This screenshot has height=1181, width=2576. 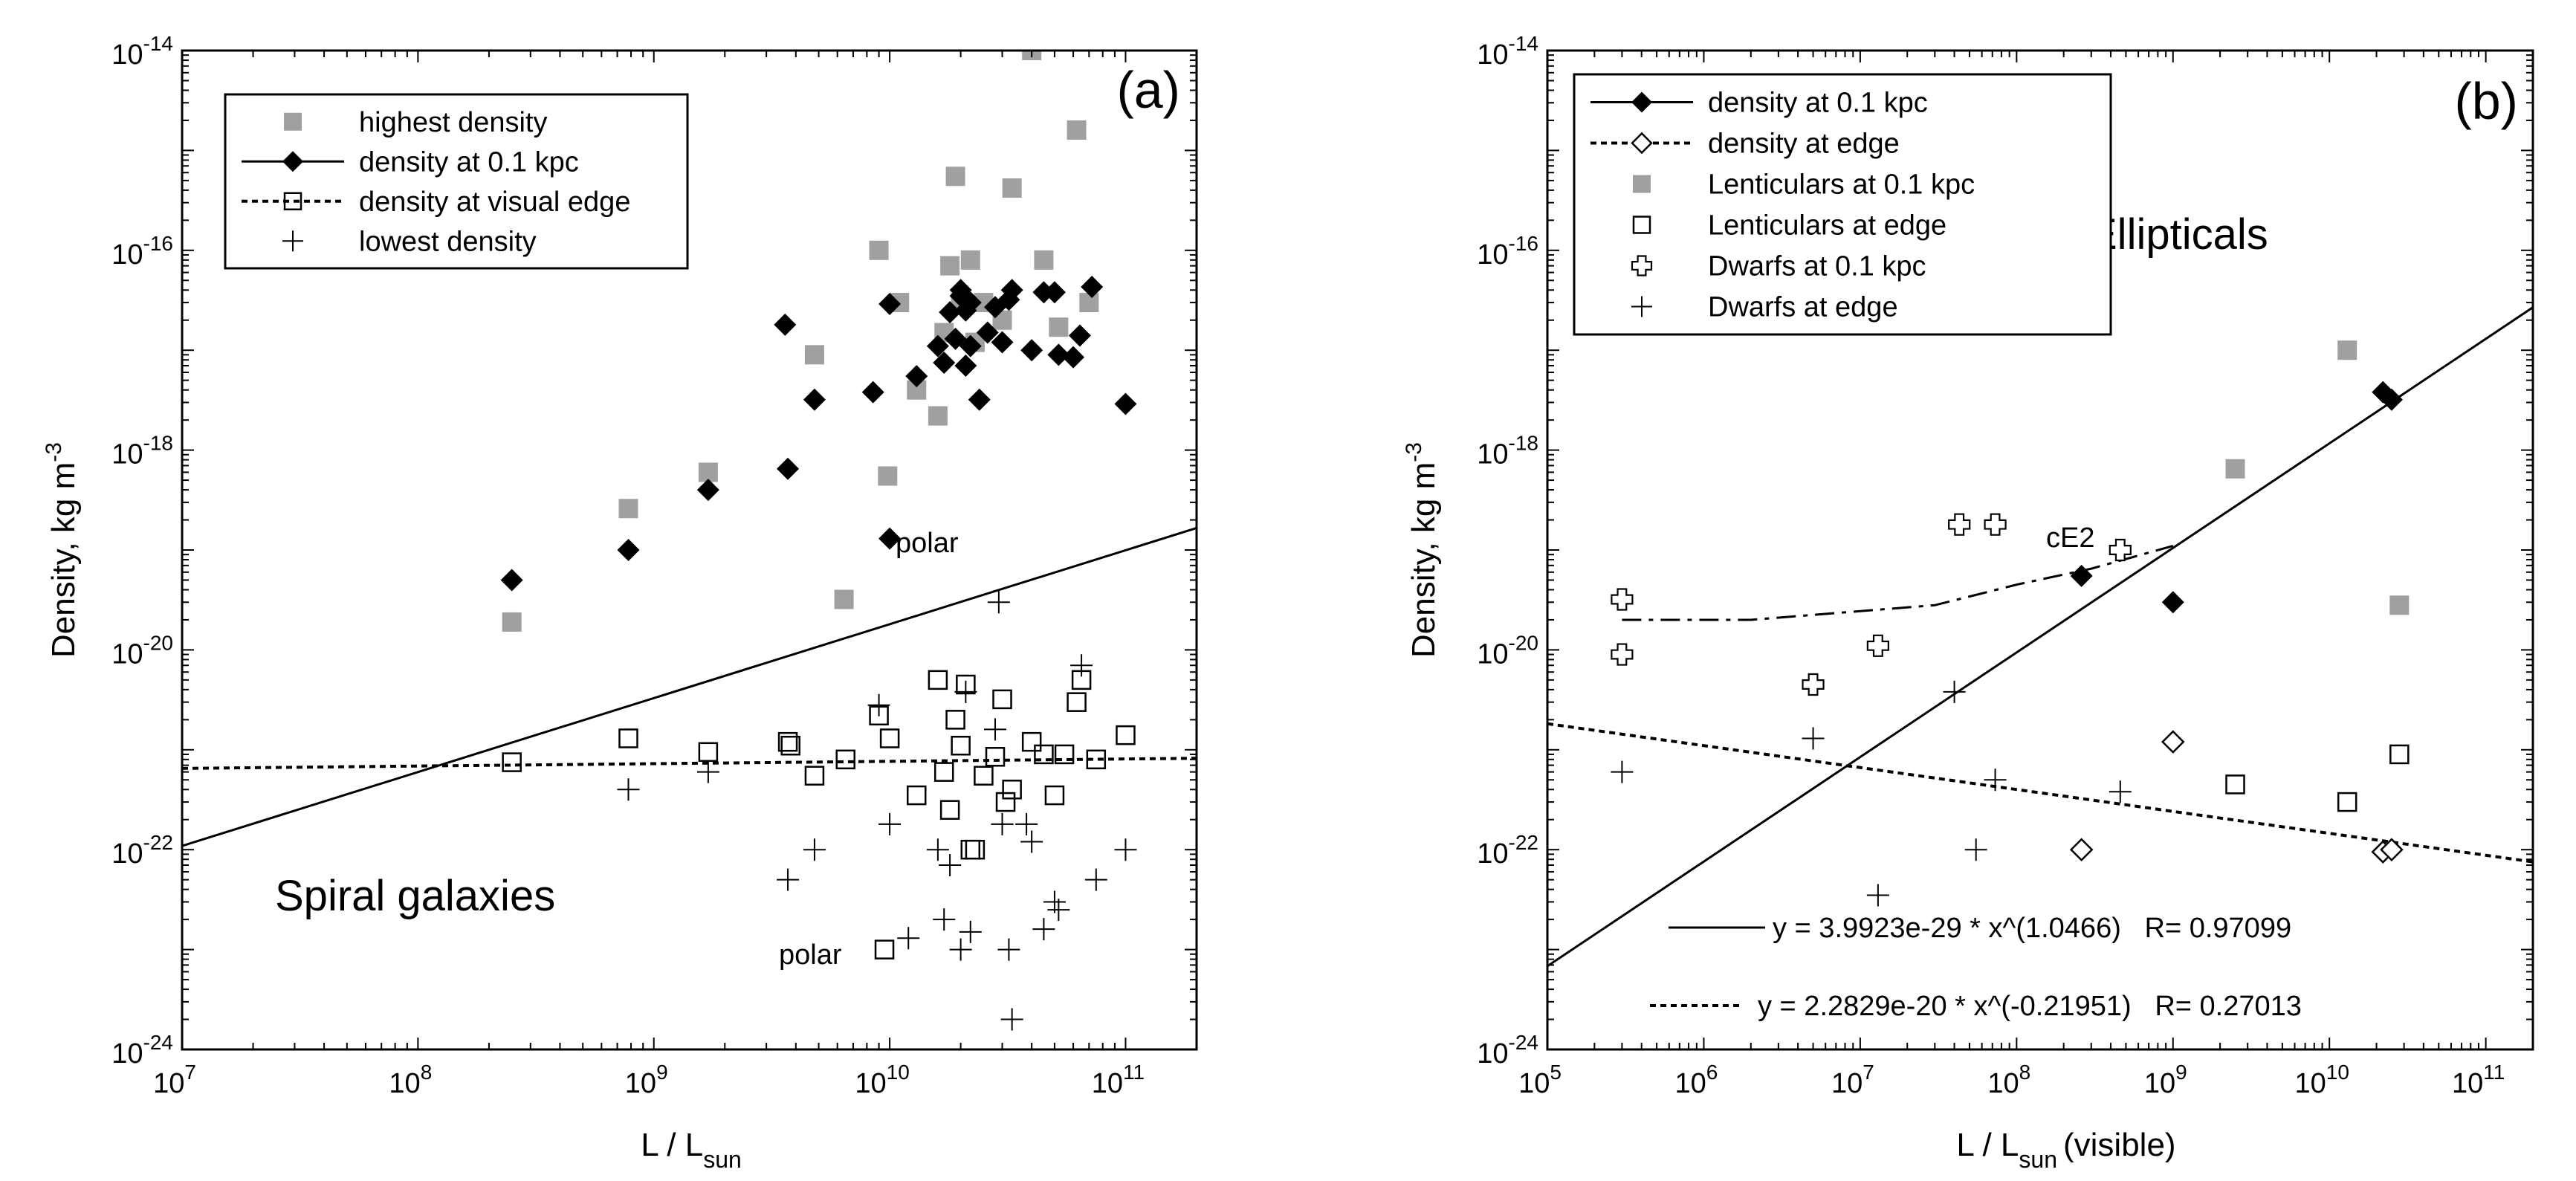 I want to click on fit-line-density-at-visual-edge, so click(x=690, y=763).